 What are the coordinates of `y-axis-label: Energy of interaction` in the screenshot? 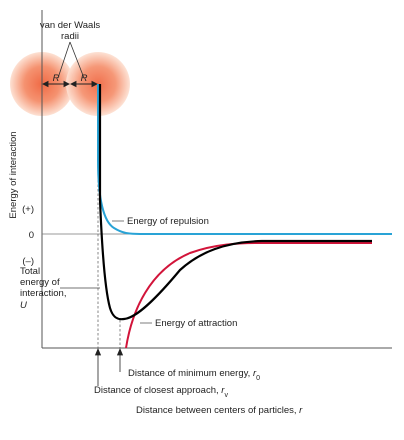 It's located at (13, 174).